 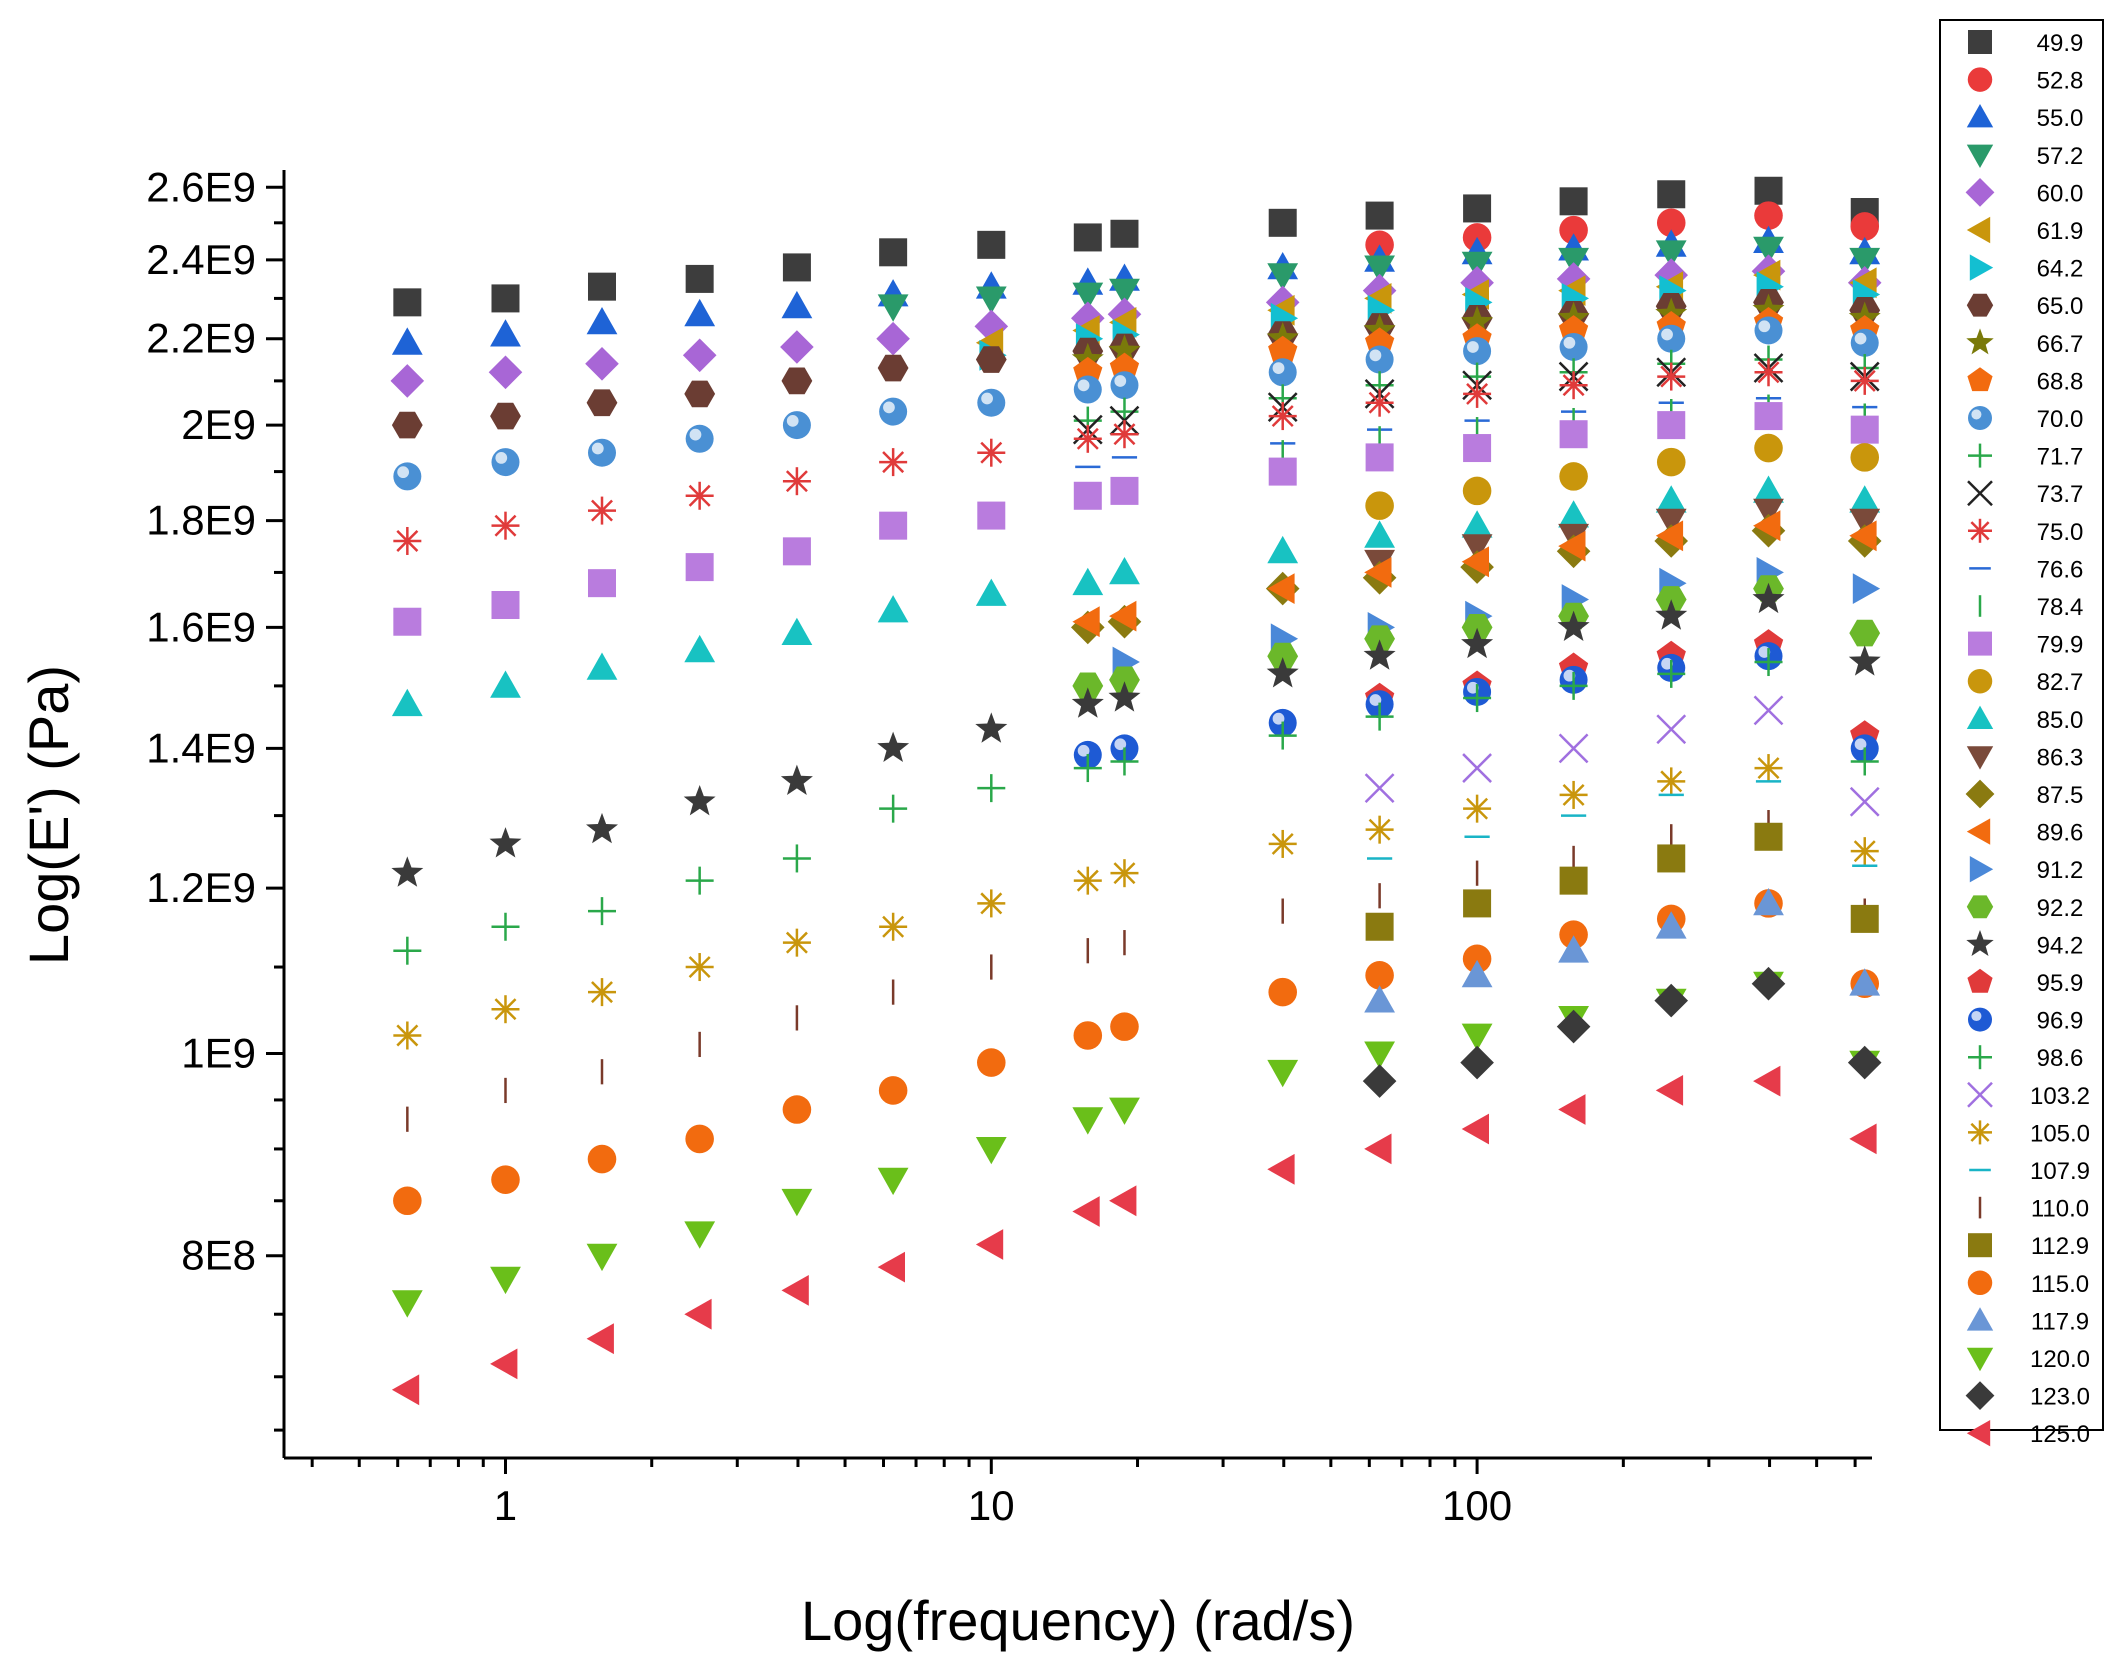 I want to click on legend-label: 60.0, so click(x=2060, y=193).